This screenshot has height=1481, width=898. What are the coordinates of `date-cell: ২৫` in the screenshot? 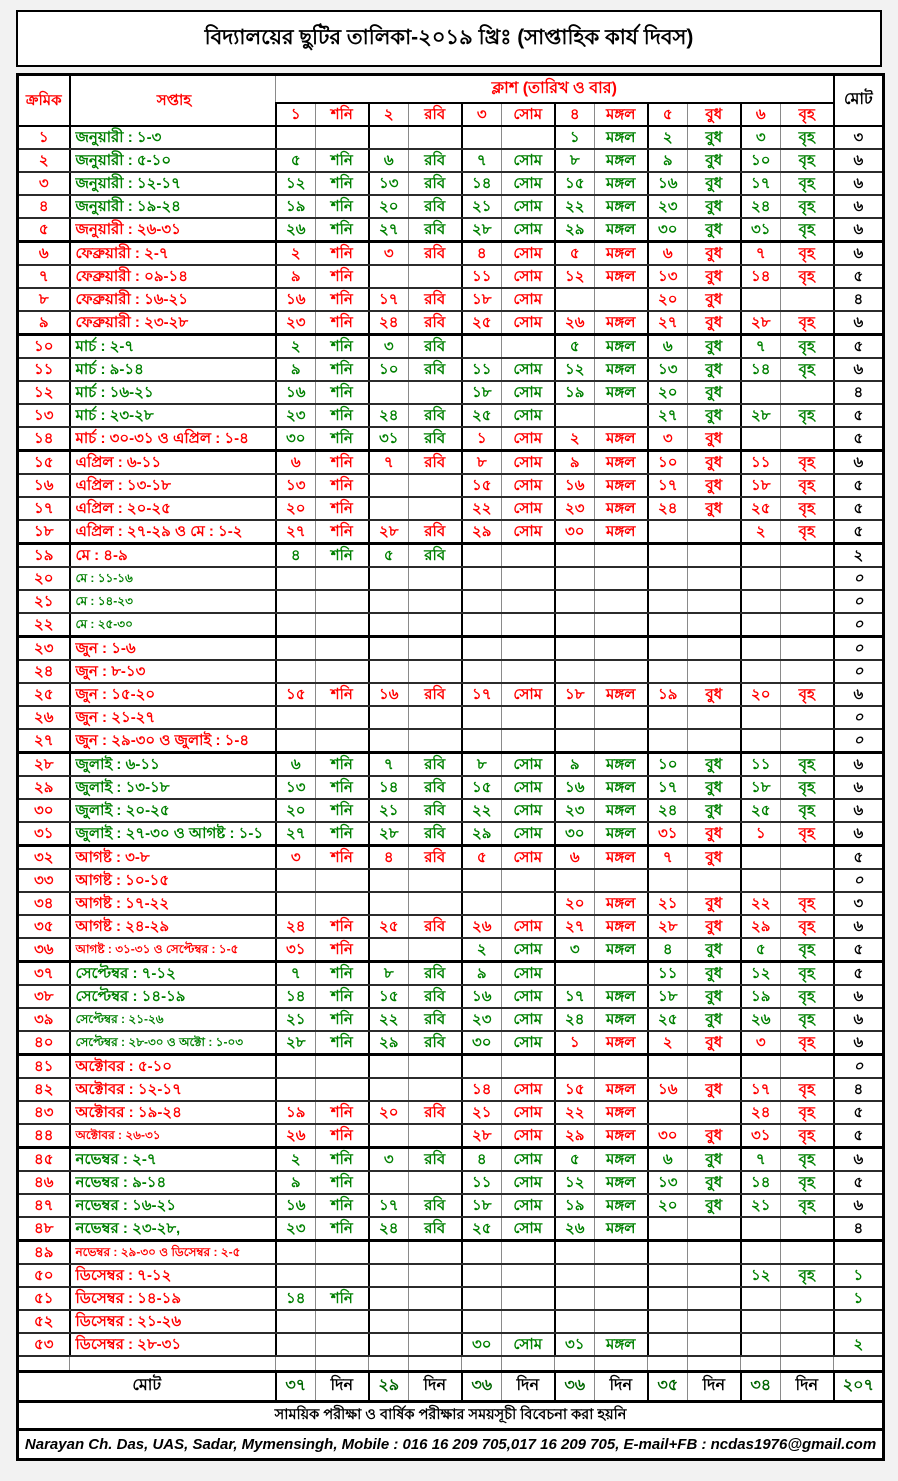 It's located at (481, 415).